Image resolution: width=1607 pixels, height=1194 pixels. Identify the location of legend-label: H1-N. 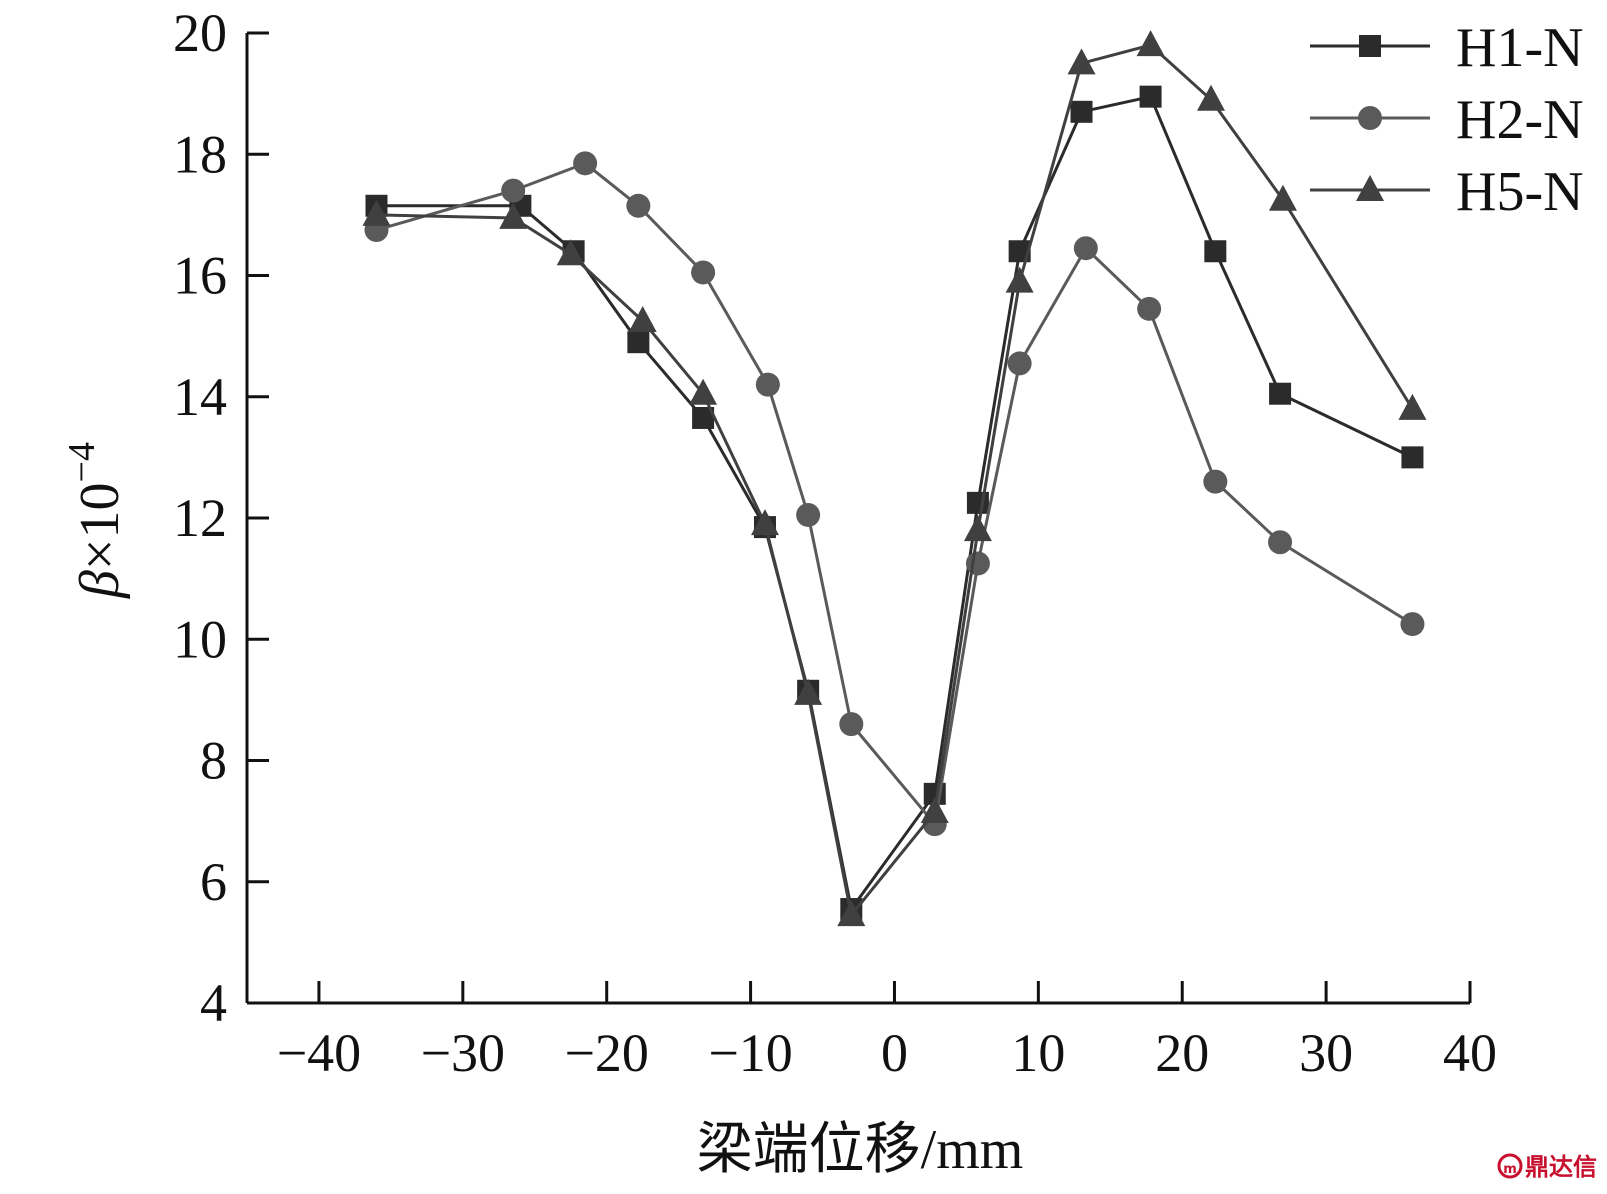
(1520, 48).